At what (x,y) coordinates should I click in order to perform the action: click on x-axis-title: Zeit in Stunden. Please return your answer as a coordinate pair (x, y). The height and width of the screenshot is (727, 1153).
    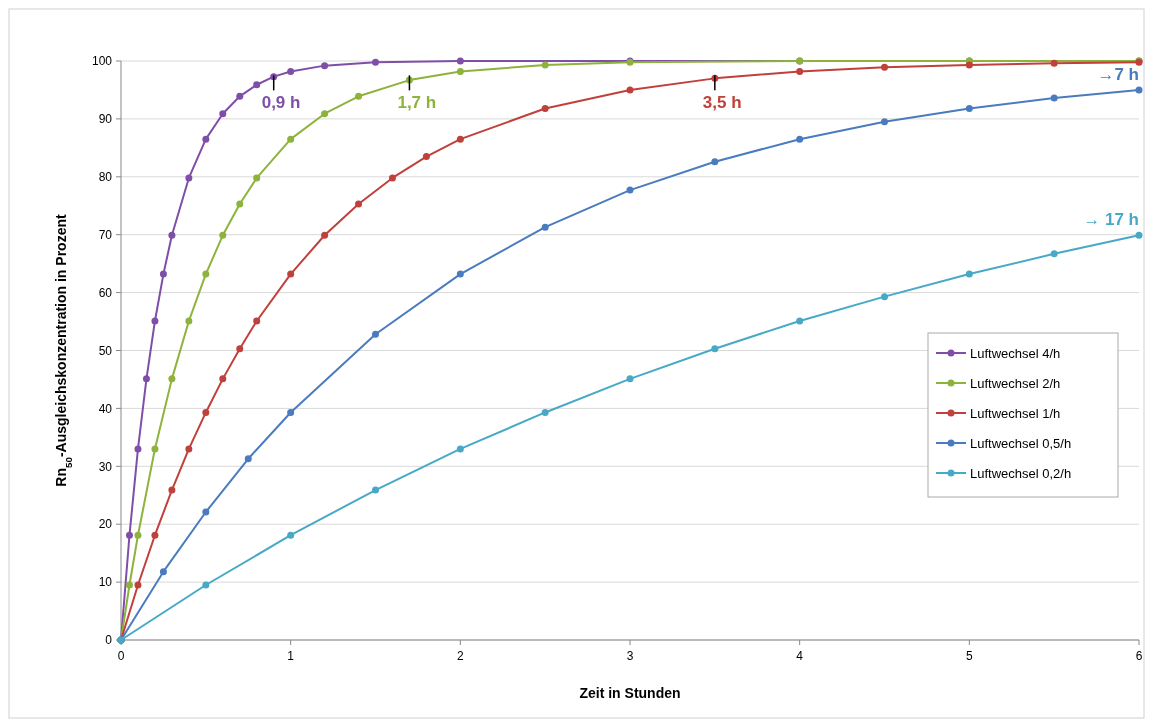
    Looking at the image, I should click on (630, 693).